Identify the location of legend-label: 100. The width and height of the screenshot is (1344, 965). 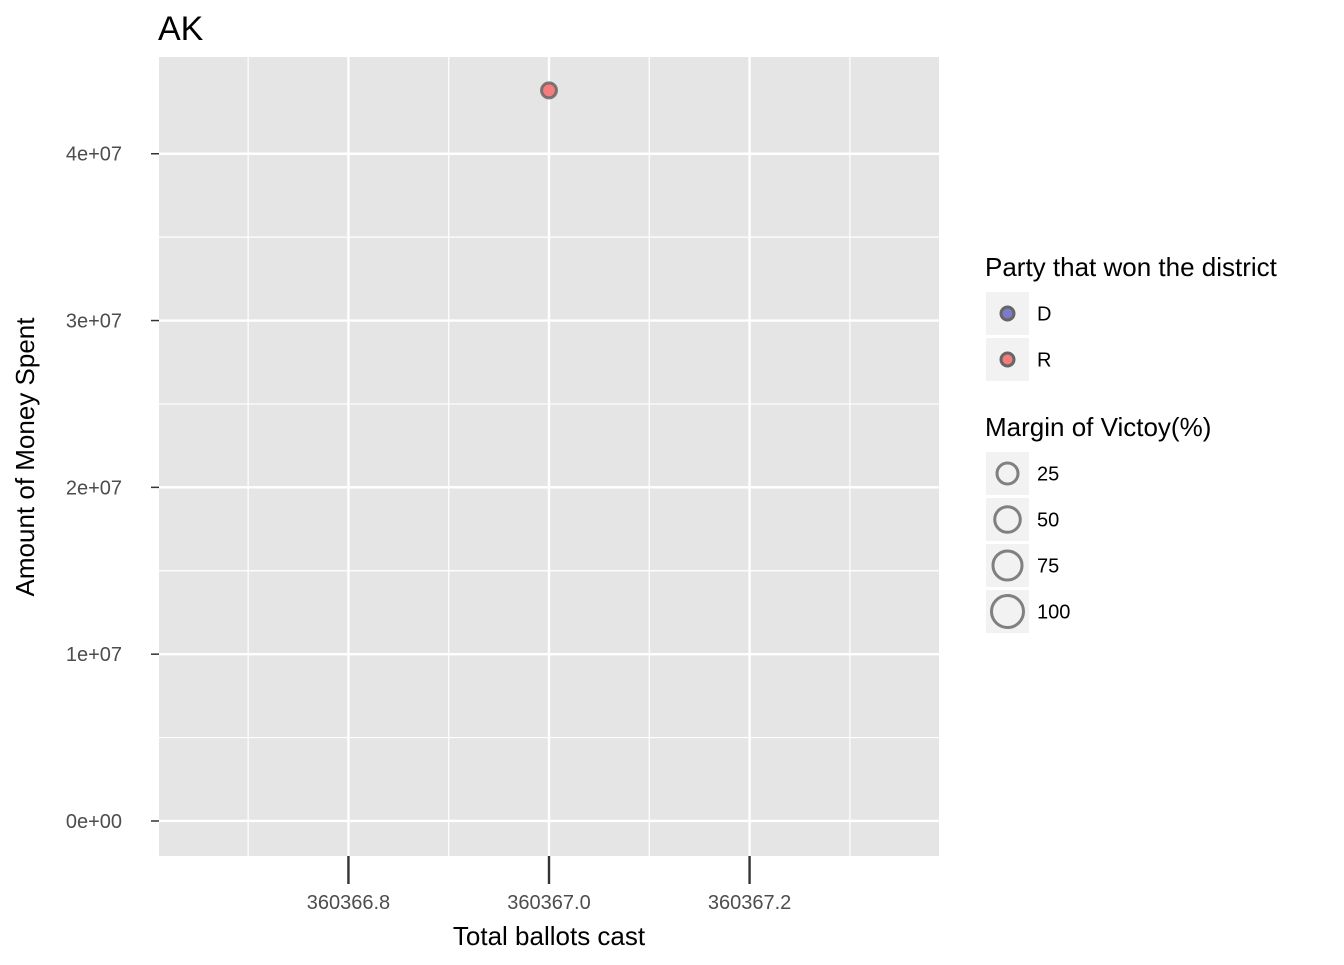
(1053, 613).